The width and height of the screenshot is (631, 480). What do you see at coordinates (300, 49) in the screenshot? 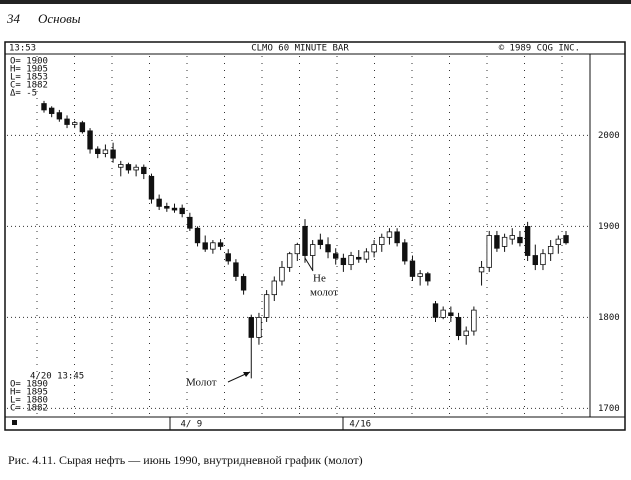
I see `chart-title: CLMO 60 MINUTE BAR` at bounding box center [300, 49].